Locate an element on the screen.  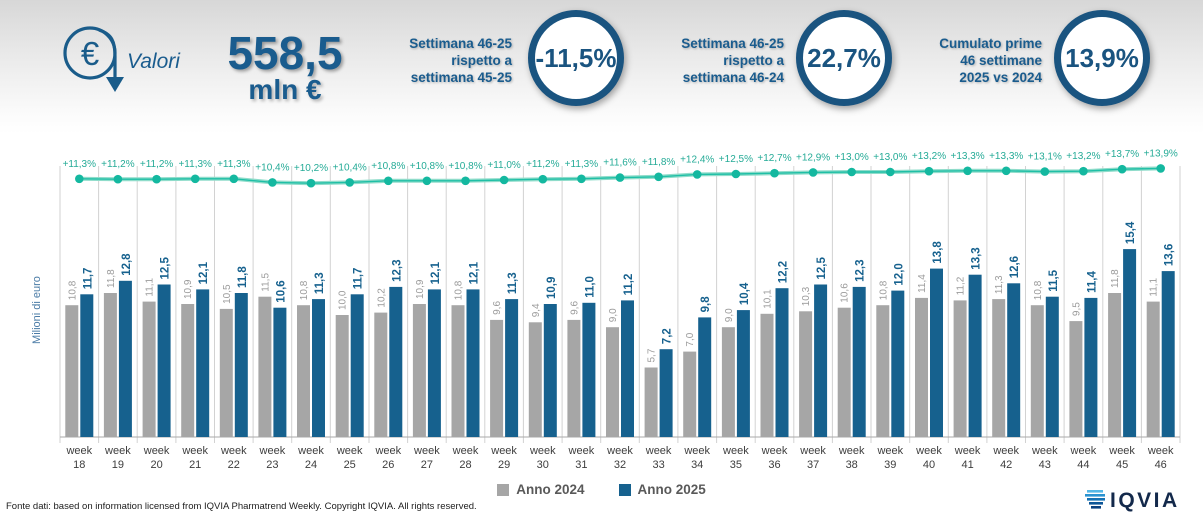
week-group: 11,8 12,8 week 19 is located at coordinates (118, 362).